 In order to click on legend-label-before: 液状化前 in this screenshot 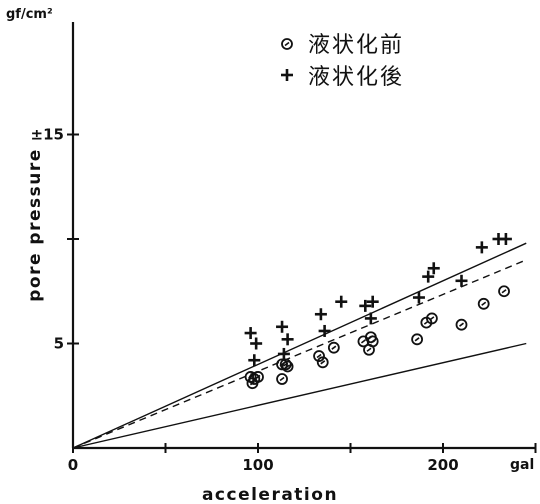, I will do `click(356, 45)`.